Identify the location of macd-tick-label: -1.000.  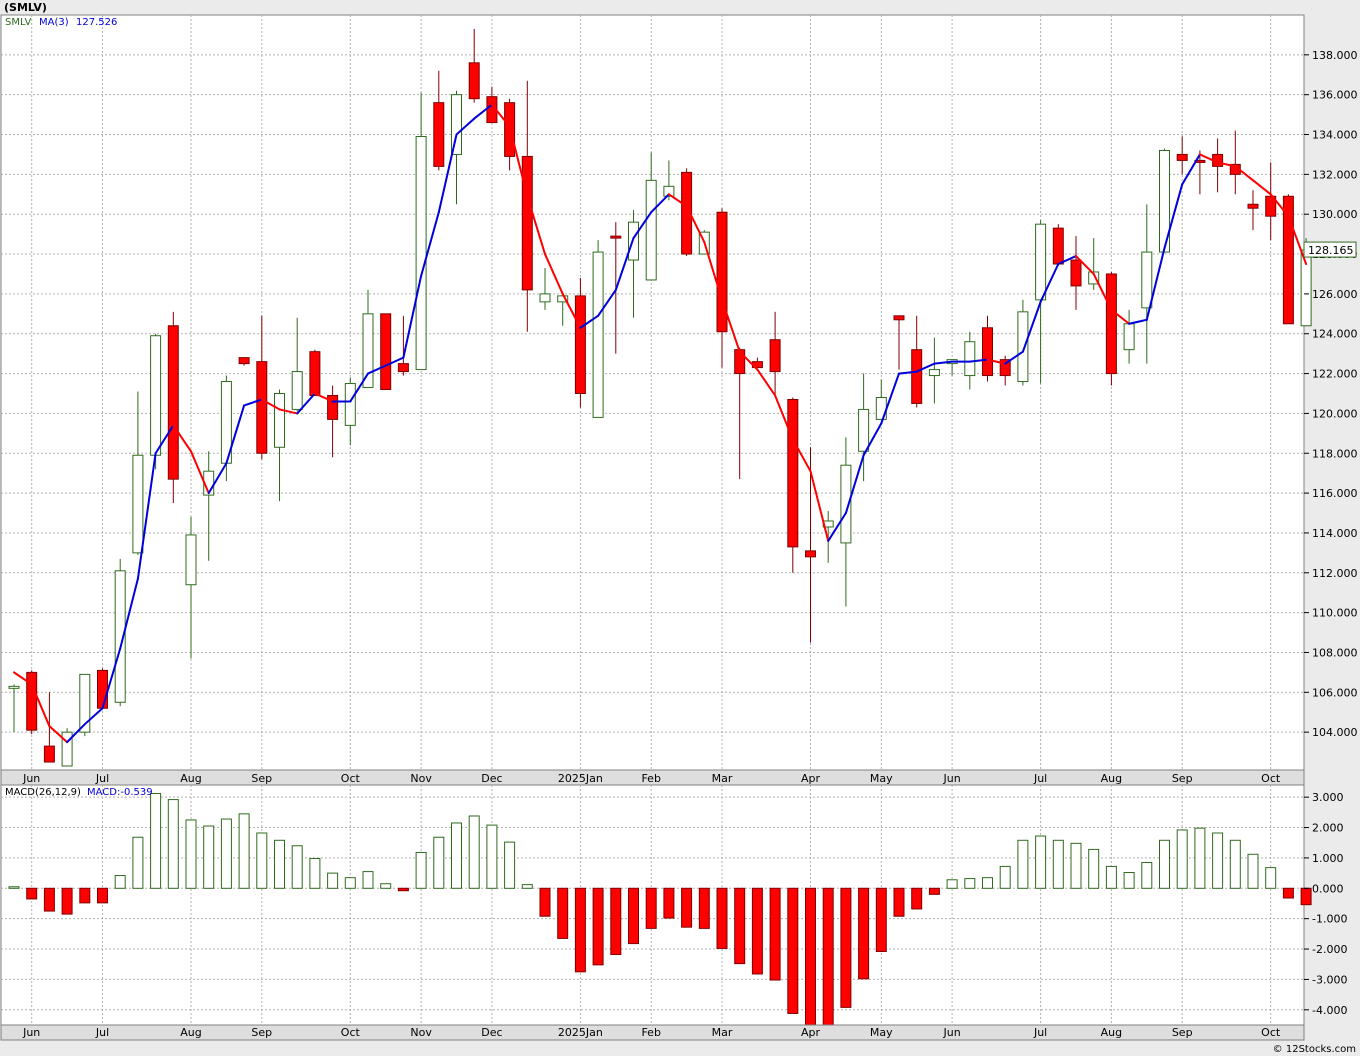
(1329, 919).